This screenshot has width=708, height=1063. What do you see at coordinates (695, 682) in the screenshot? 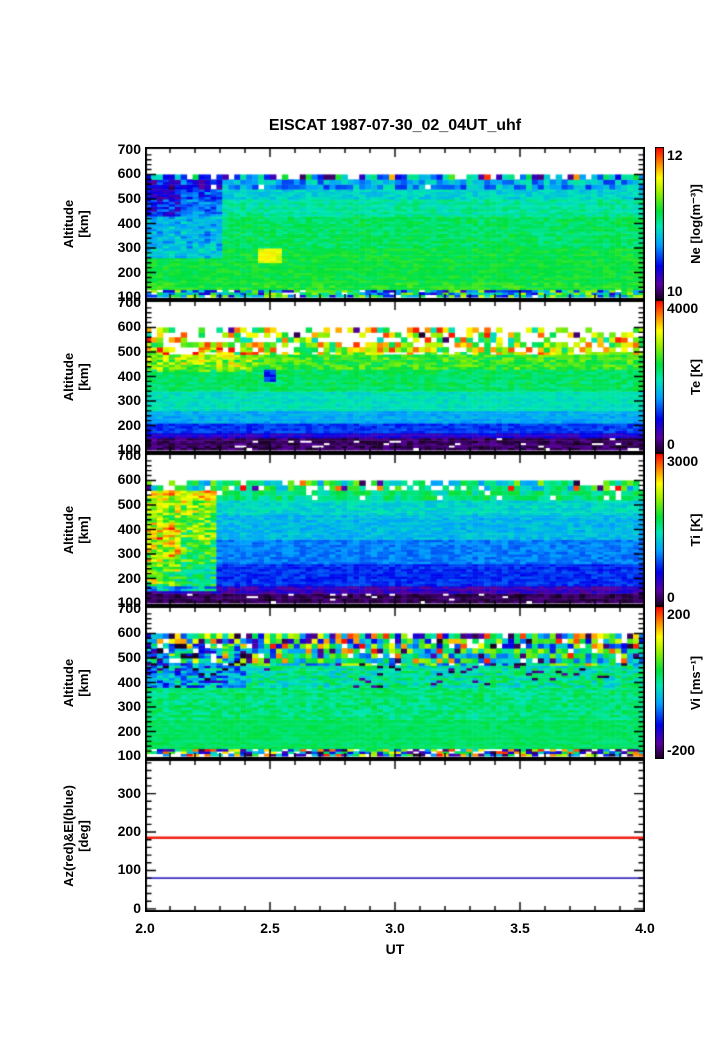
I see `colorbar-title-ion-velocity: Vi [ms⁻¹]` at bounding box center [695, 682].